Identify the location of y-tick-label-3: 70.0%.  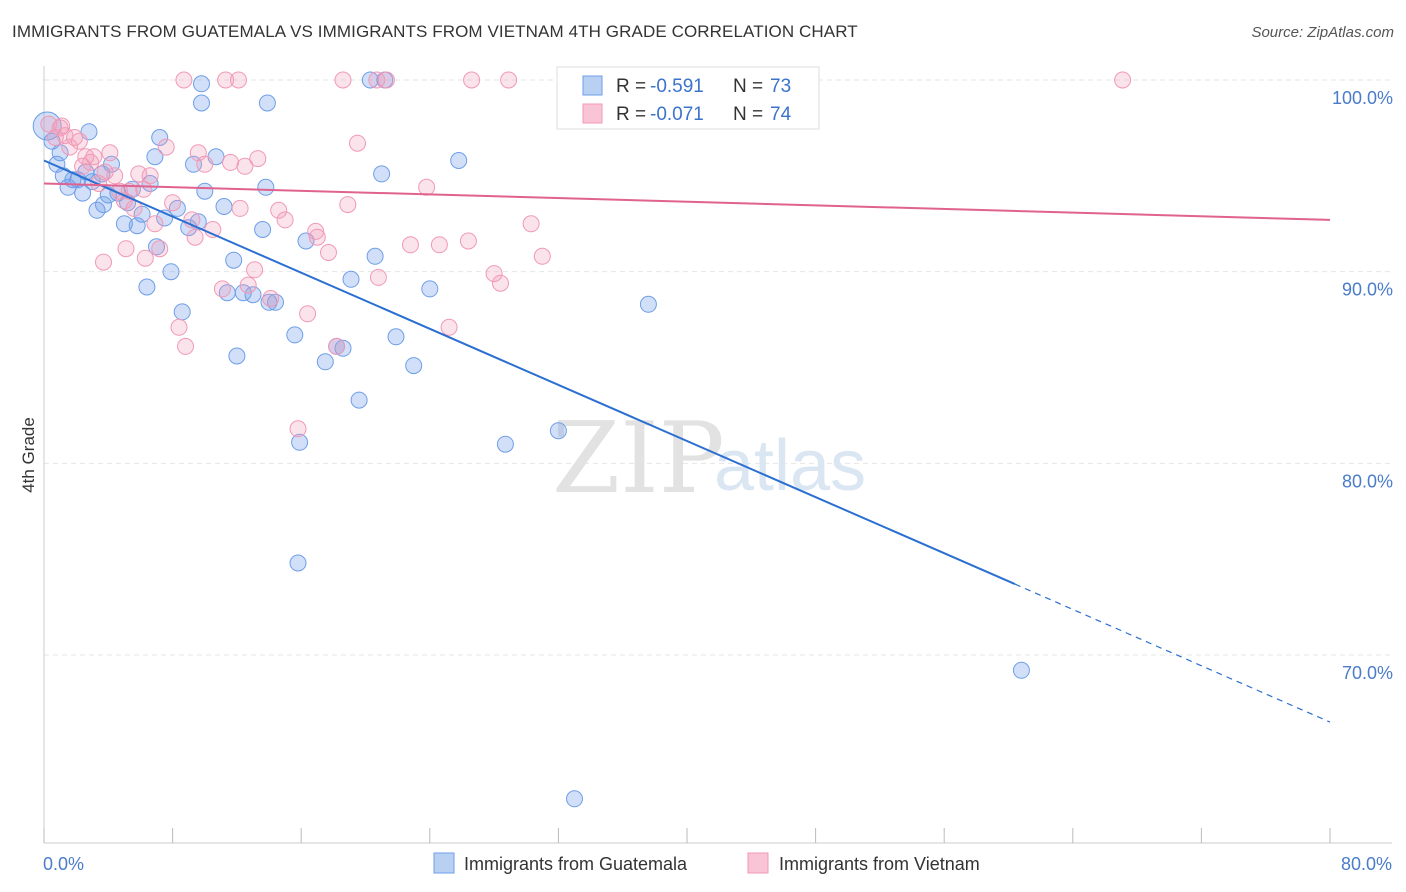
(1367, 673).